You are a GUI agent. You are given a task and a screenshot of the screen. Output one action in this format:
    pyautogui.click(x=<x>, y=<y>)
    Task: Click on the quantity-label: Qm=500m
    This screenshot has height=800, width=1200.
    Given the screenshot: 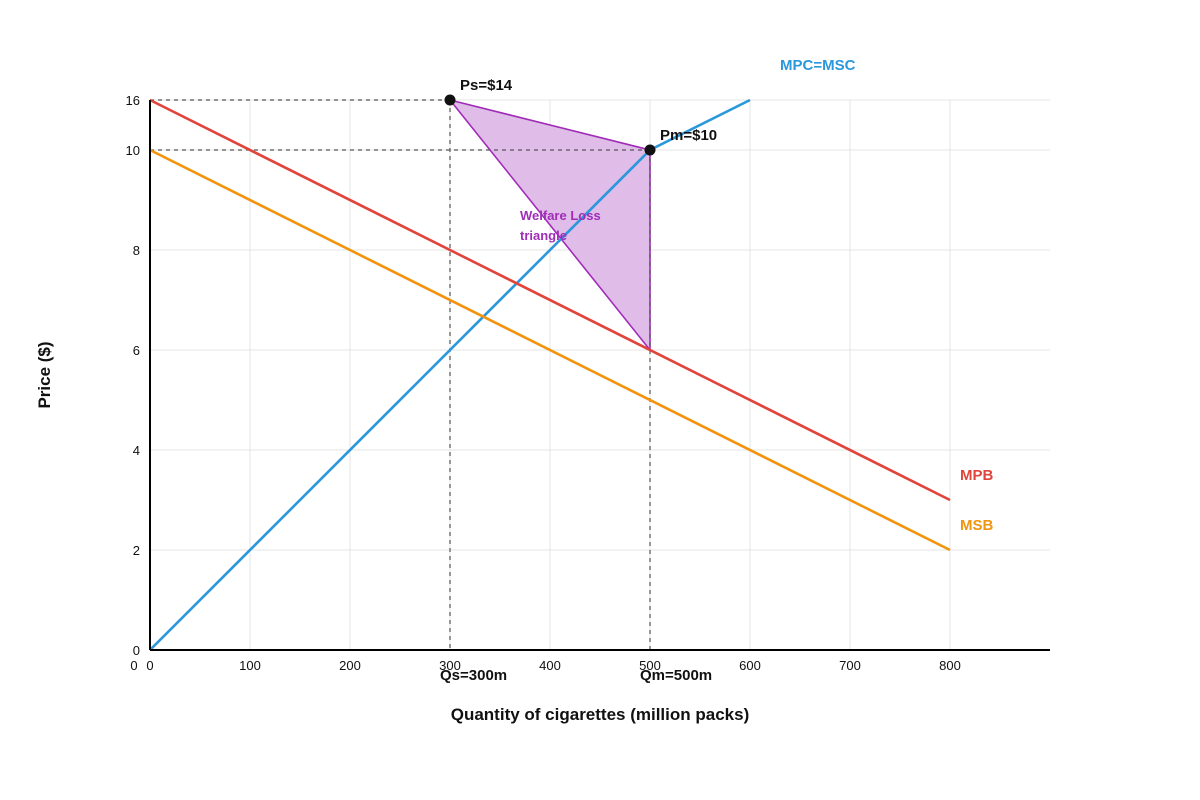 What is the action you would take?
    pyautogui.click(x=676, y=675)
    